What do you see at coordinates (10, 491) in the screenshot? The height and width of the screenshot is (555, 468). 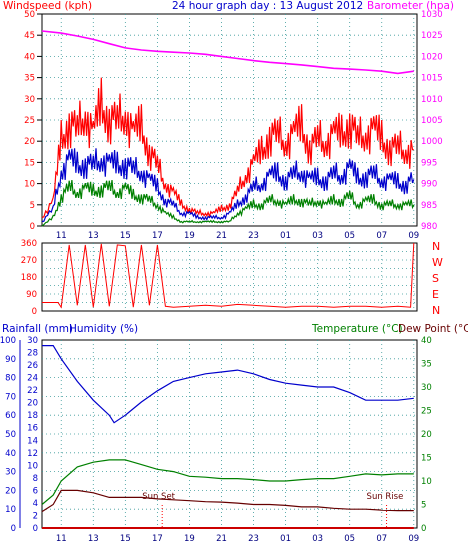 I see `humidity-tick-label: 20` at bounding box center [10, 491].